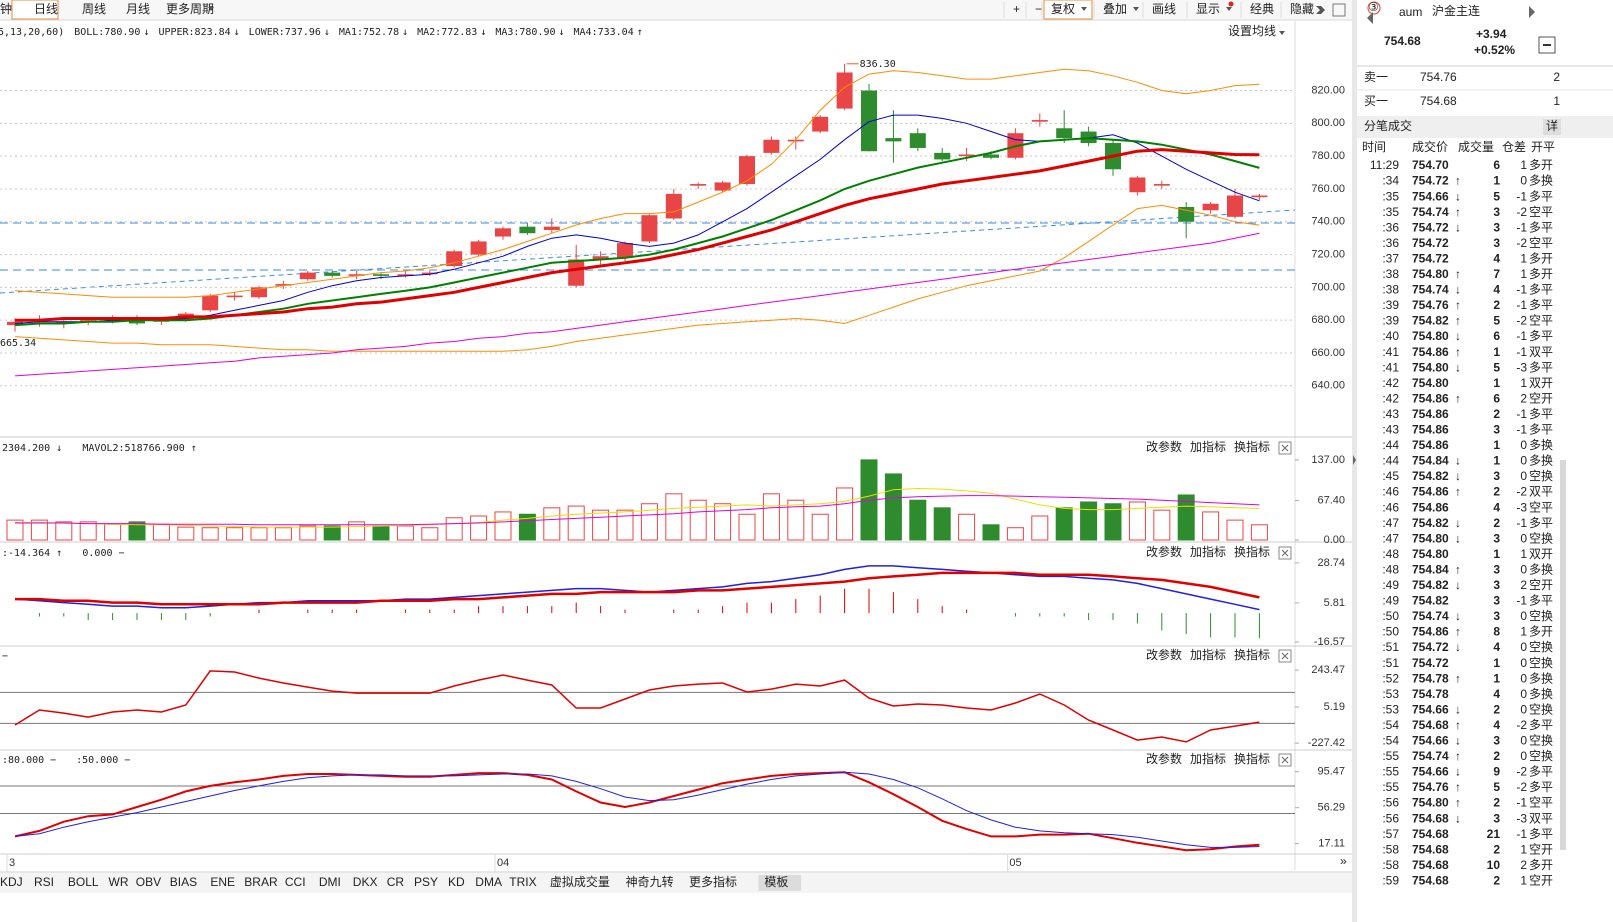  Describe the element at coordinates (396, 882) in the screenshot. I see `indicator-tab: CR` at that location.